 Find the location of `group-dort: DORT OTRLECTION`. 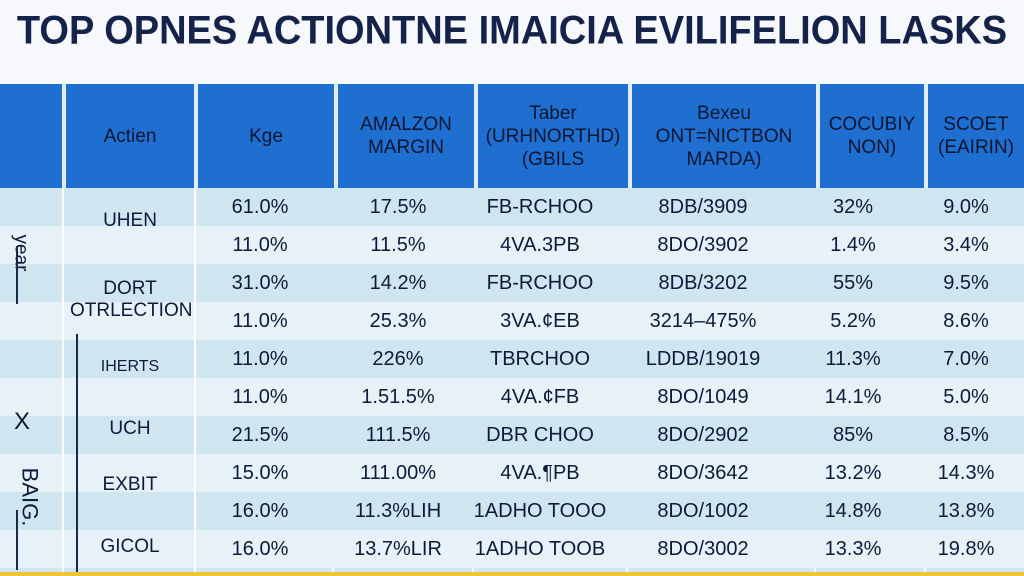

group-dort: DORT OTRLECTION is located at coordinates (131, 299).